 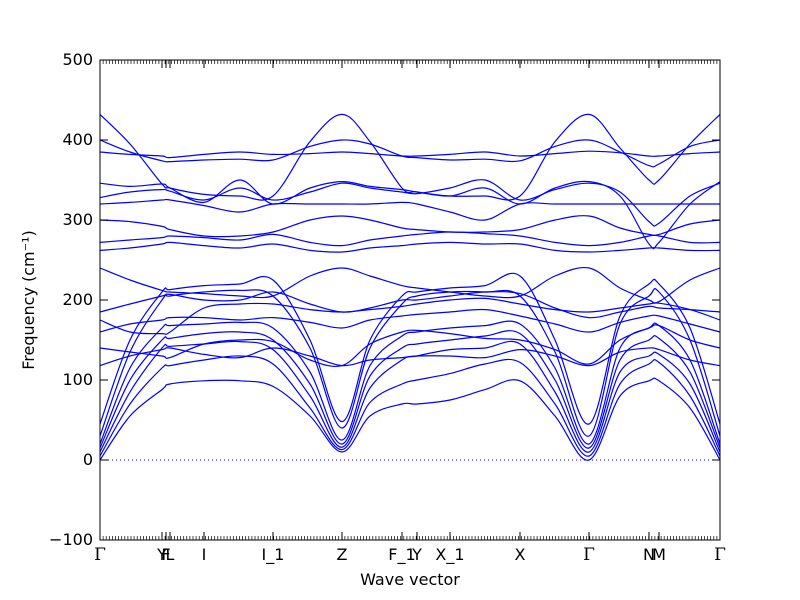 What do you see at coordinates (273, 555) in the screenshot?
I see `x-tick-label: I_1` at bounding box center [273, 555].